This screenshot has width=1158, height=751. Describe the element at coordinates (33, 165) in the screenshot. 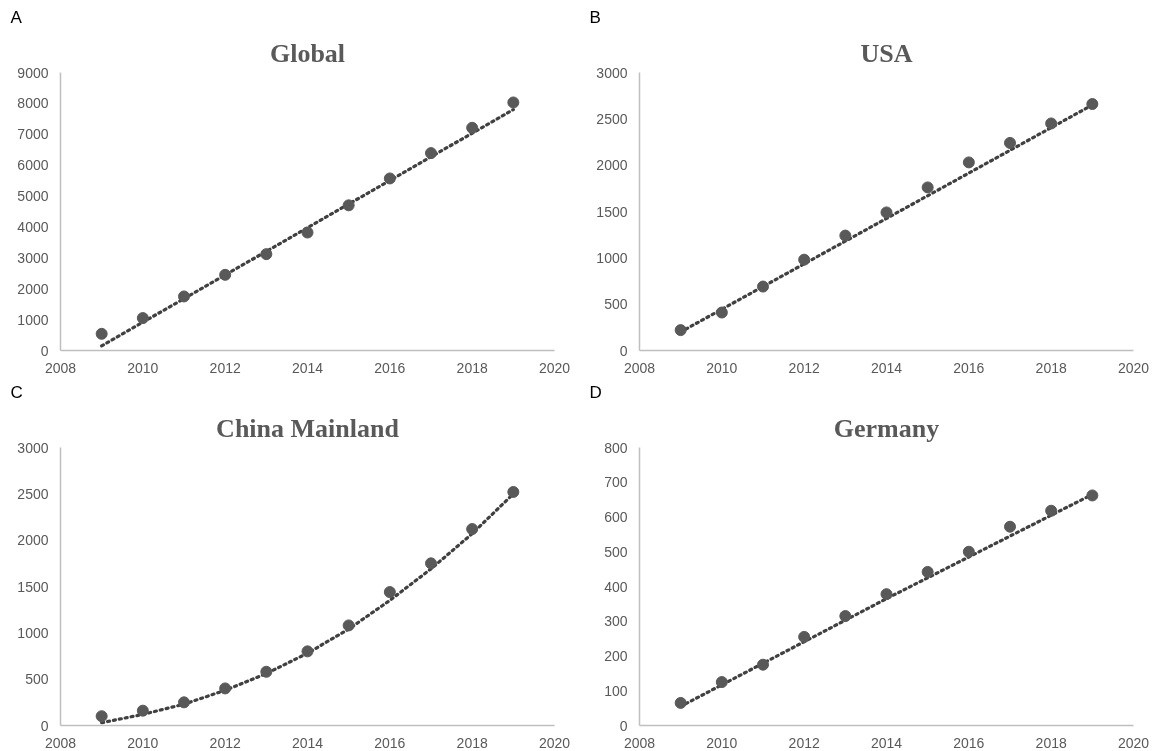

I see `y-tick-label: 6000` at that location.